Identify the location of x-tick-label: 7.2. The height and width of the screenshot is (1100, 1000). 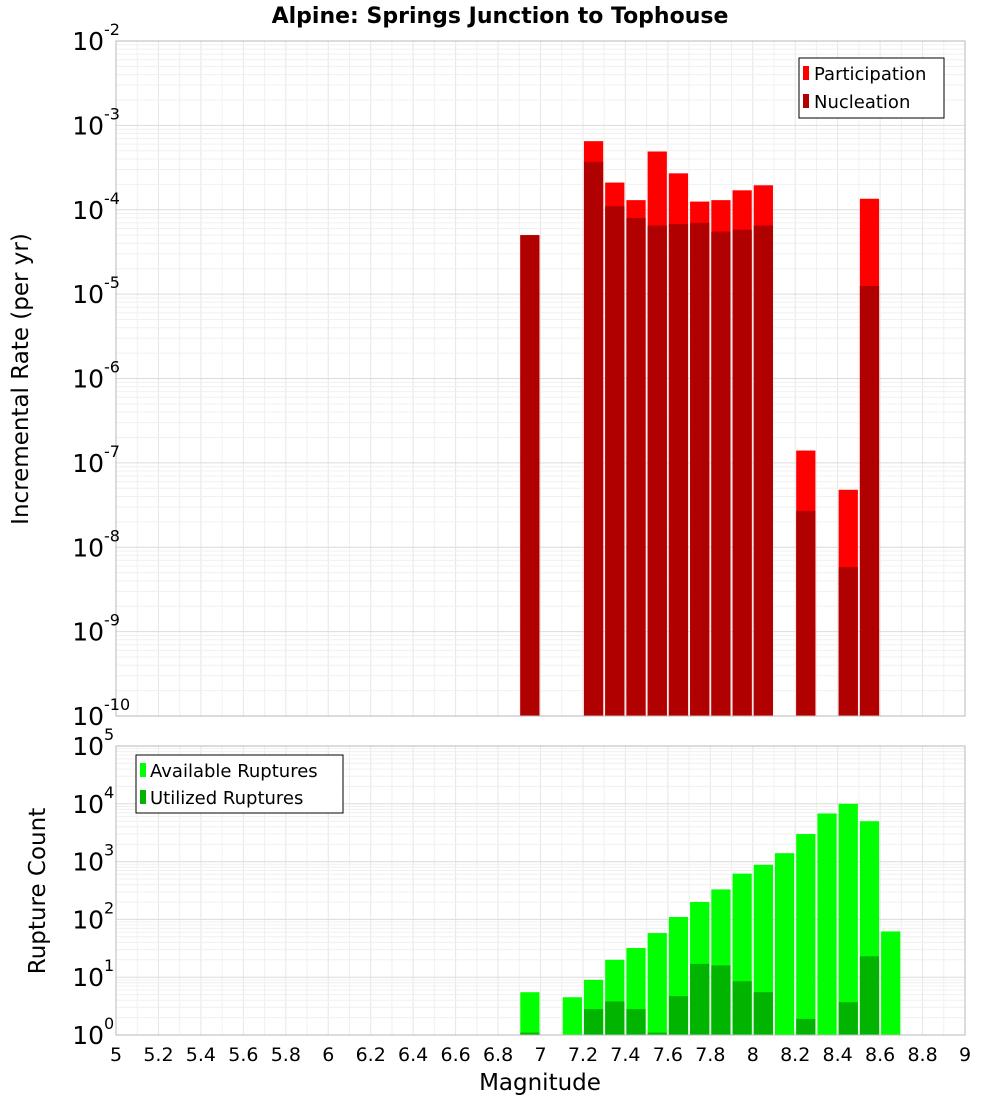
(583, 1055).